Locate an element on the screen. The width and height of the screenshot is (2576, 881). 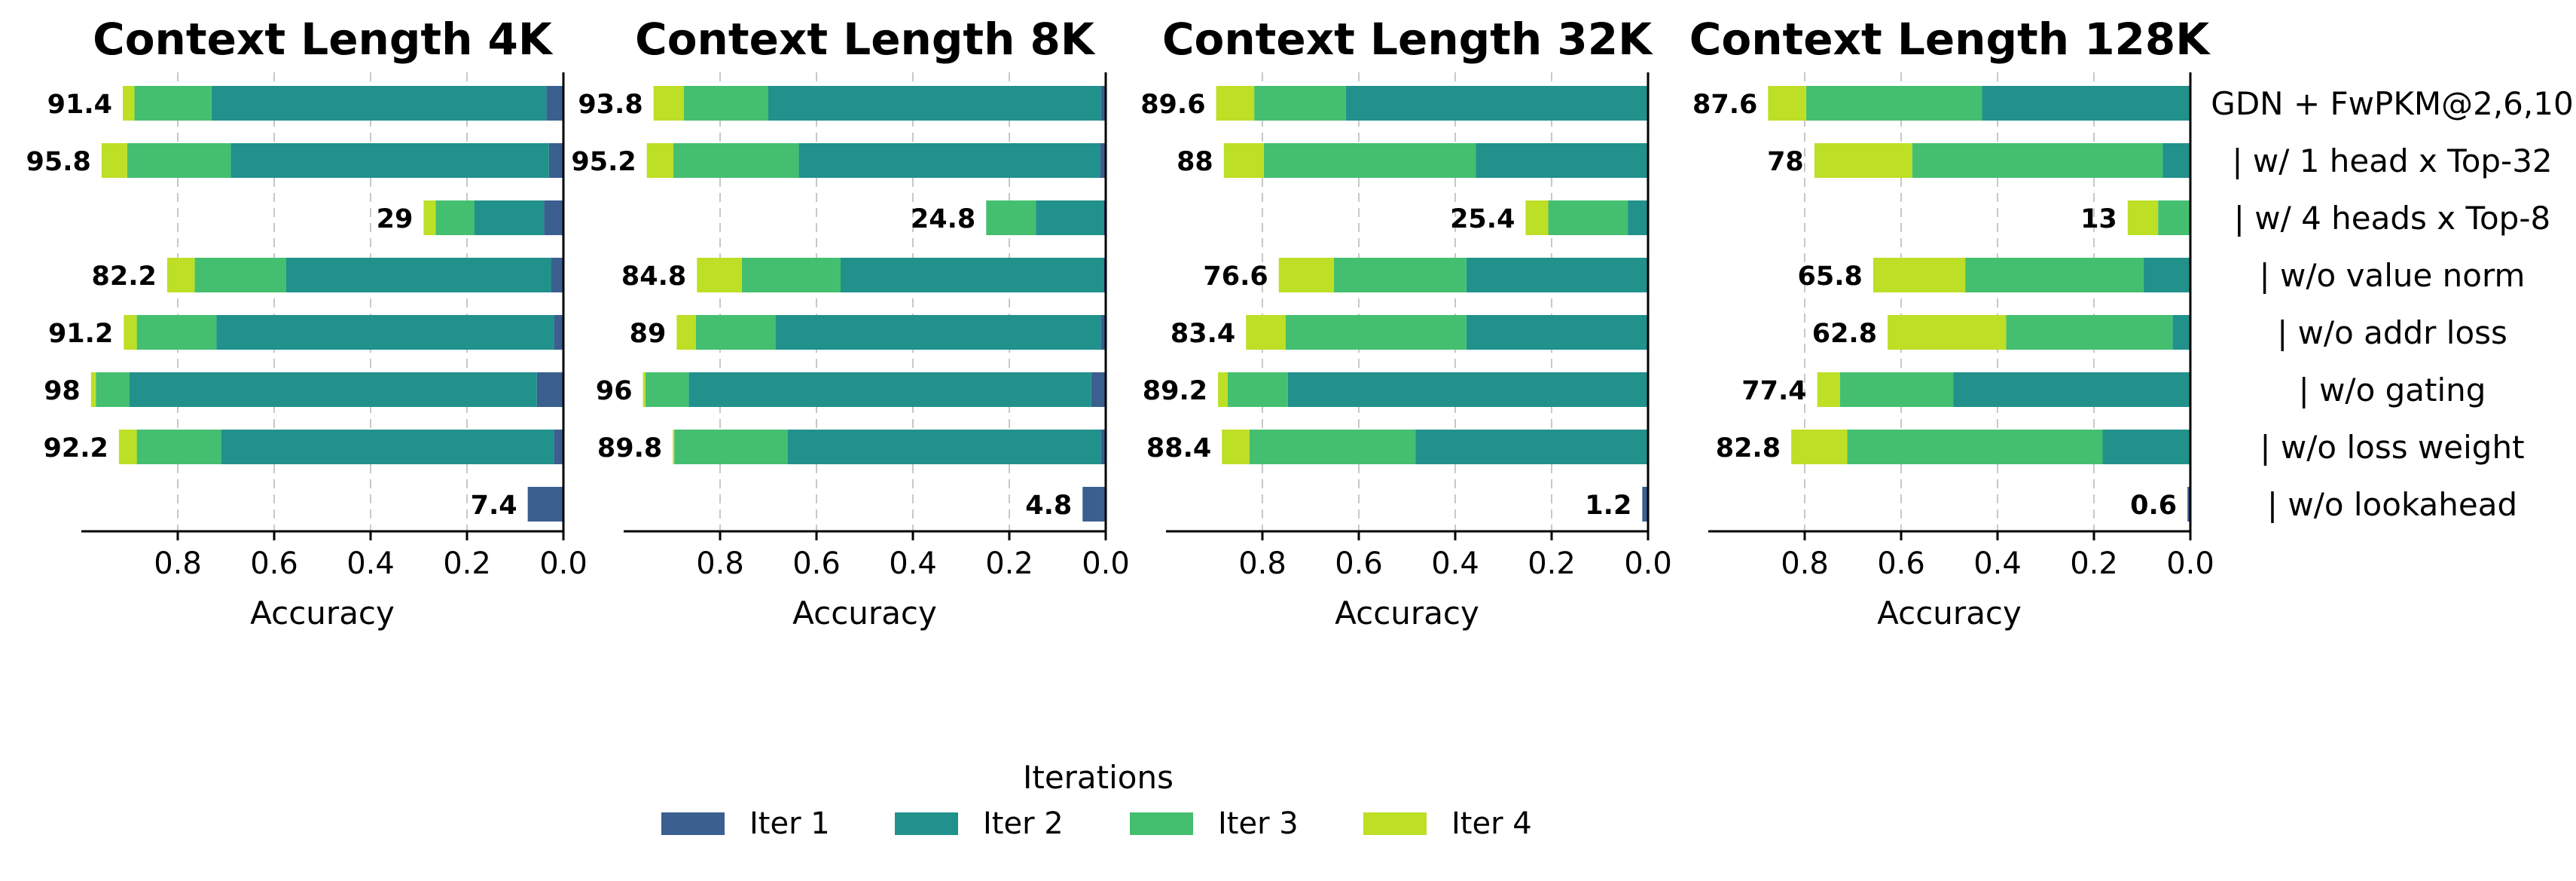
bar-0-2-iter3 is located at coordinates (455, 217).